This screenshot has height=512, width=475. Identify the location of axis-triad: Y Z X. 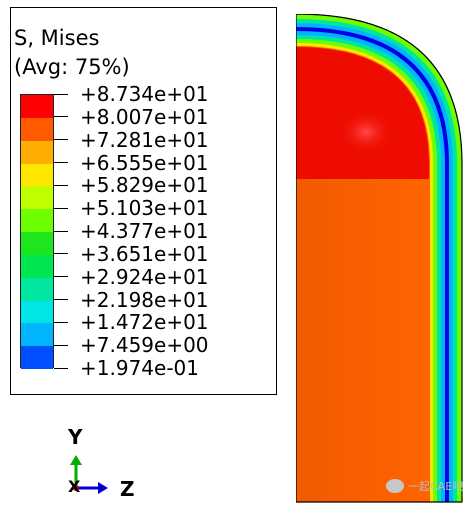
(110, 465).